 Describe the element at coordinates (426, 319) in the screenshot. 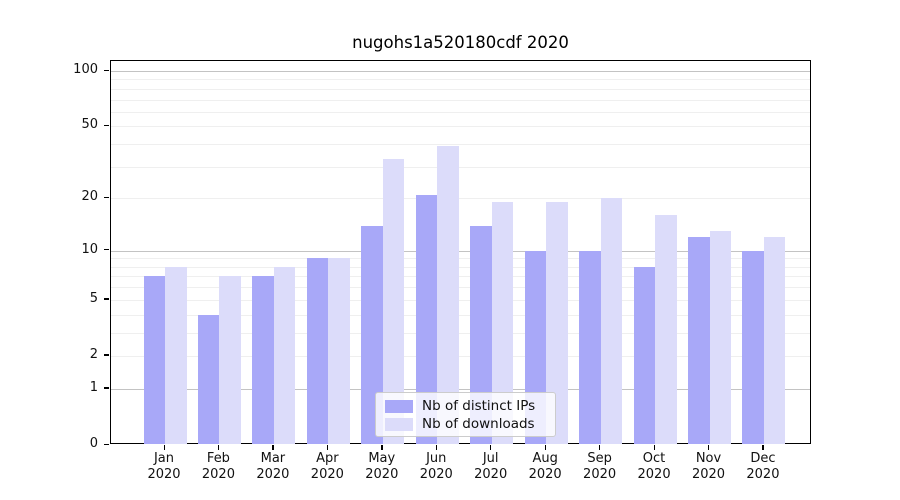

I see `bar-distinct-ips-Jun` at that location.